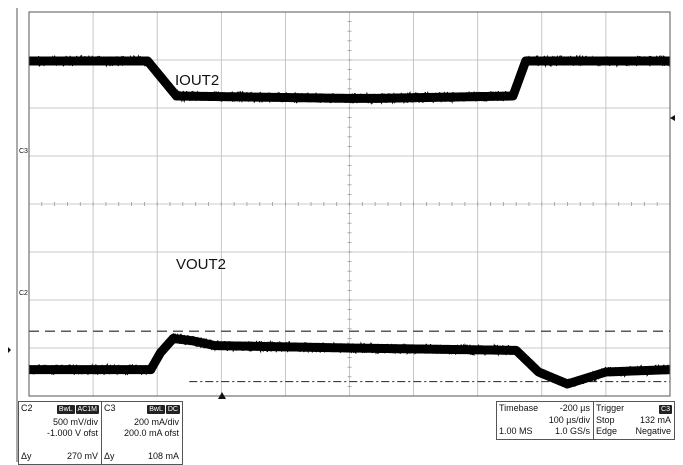 This screenshot has height=465, width=683. I want to click on c2-scale: 500 mV/div, so click(75, 422).